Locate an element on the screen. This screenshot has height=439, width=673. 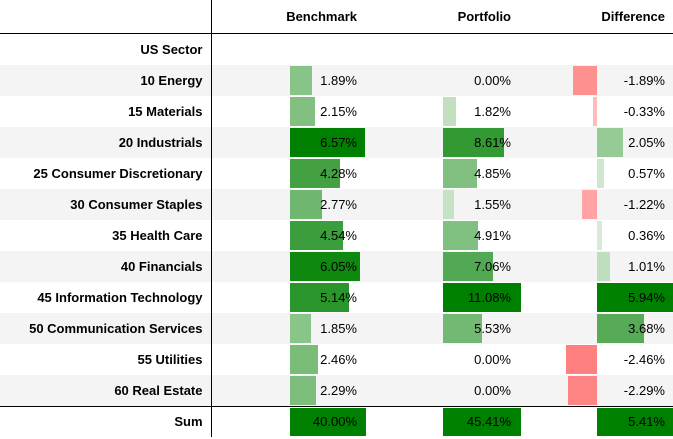
index-name-row: US Sector is located at coordinates (336, 49).